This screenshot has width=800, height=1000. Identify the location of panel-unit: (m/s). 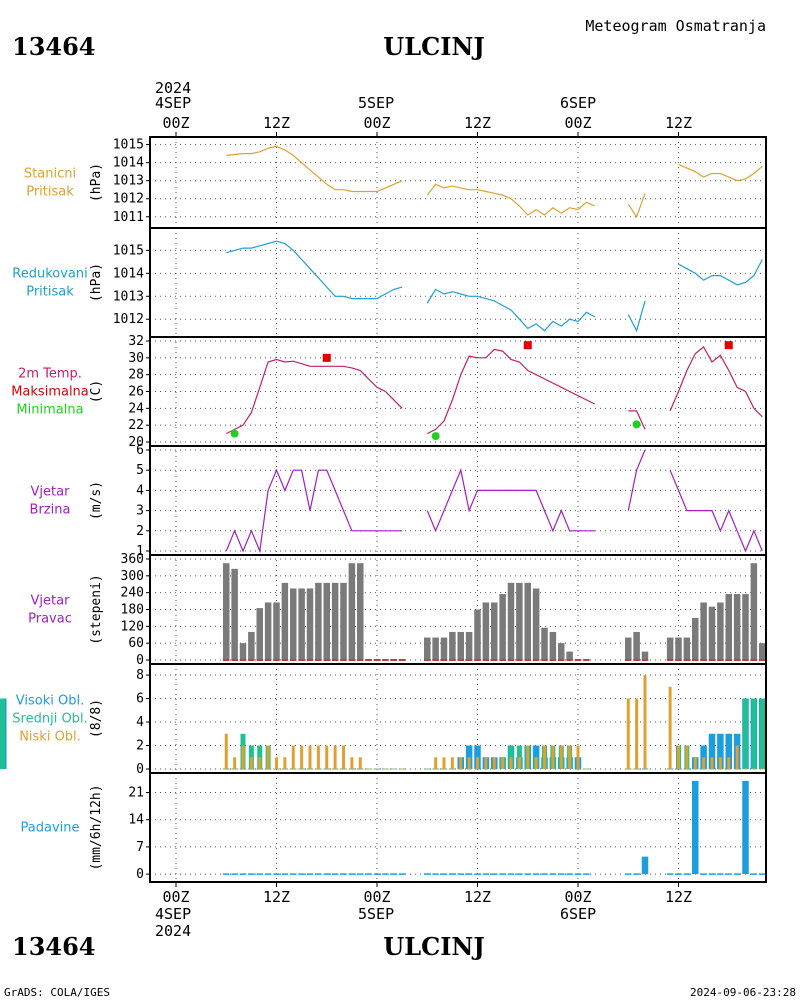
(96, 500).